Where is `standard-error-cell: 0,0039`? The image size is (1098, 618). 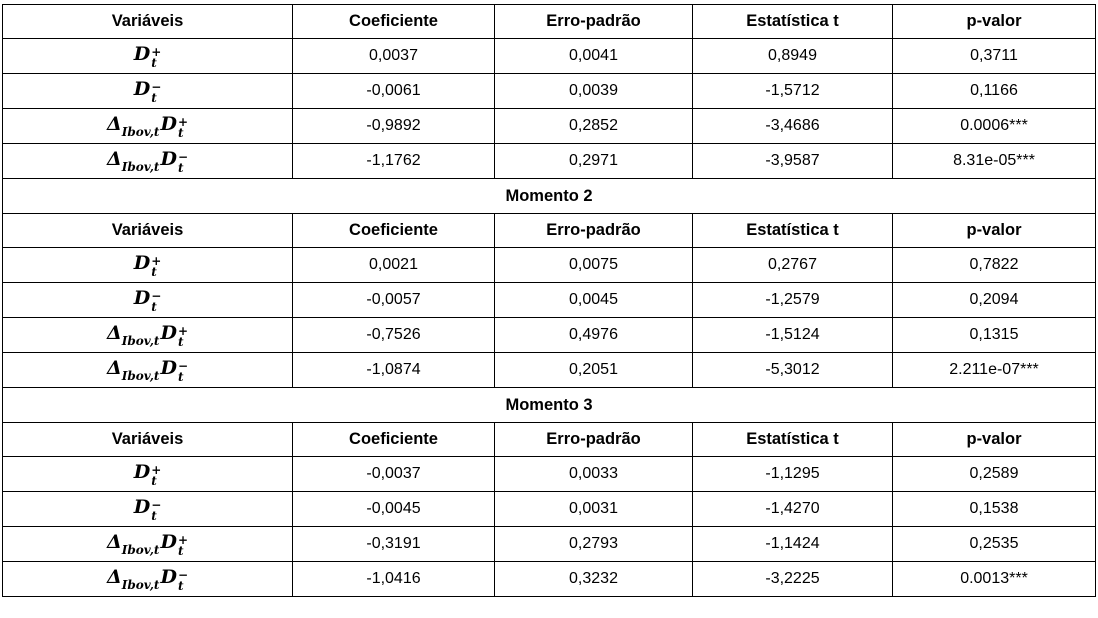
standard-error-cell: 0,0039 is located at coordinates (593, 91).